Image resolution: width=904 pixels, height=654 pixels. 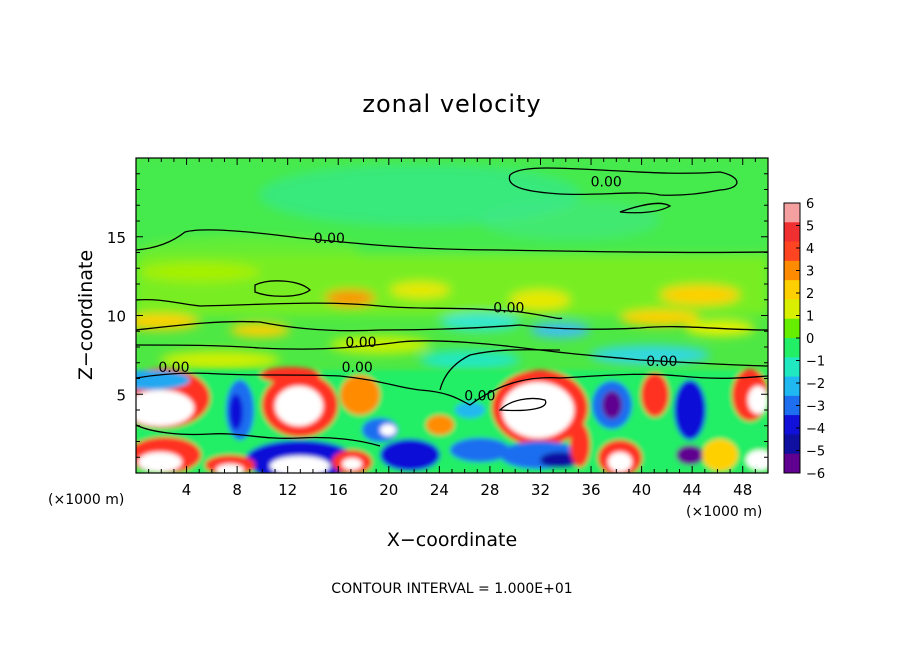 I want to click on x-tick-label: 36, so click(x=590, y=490).